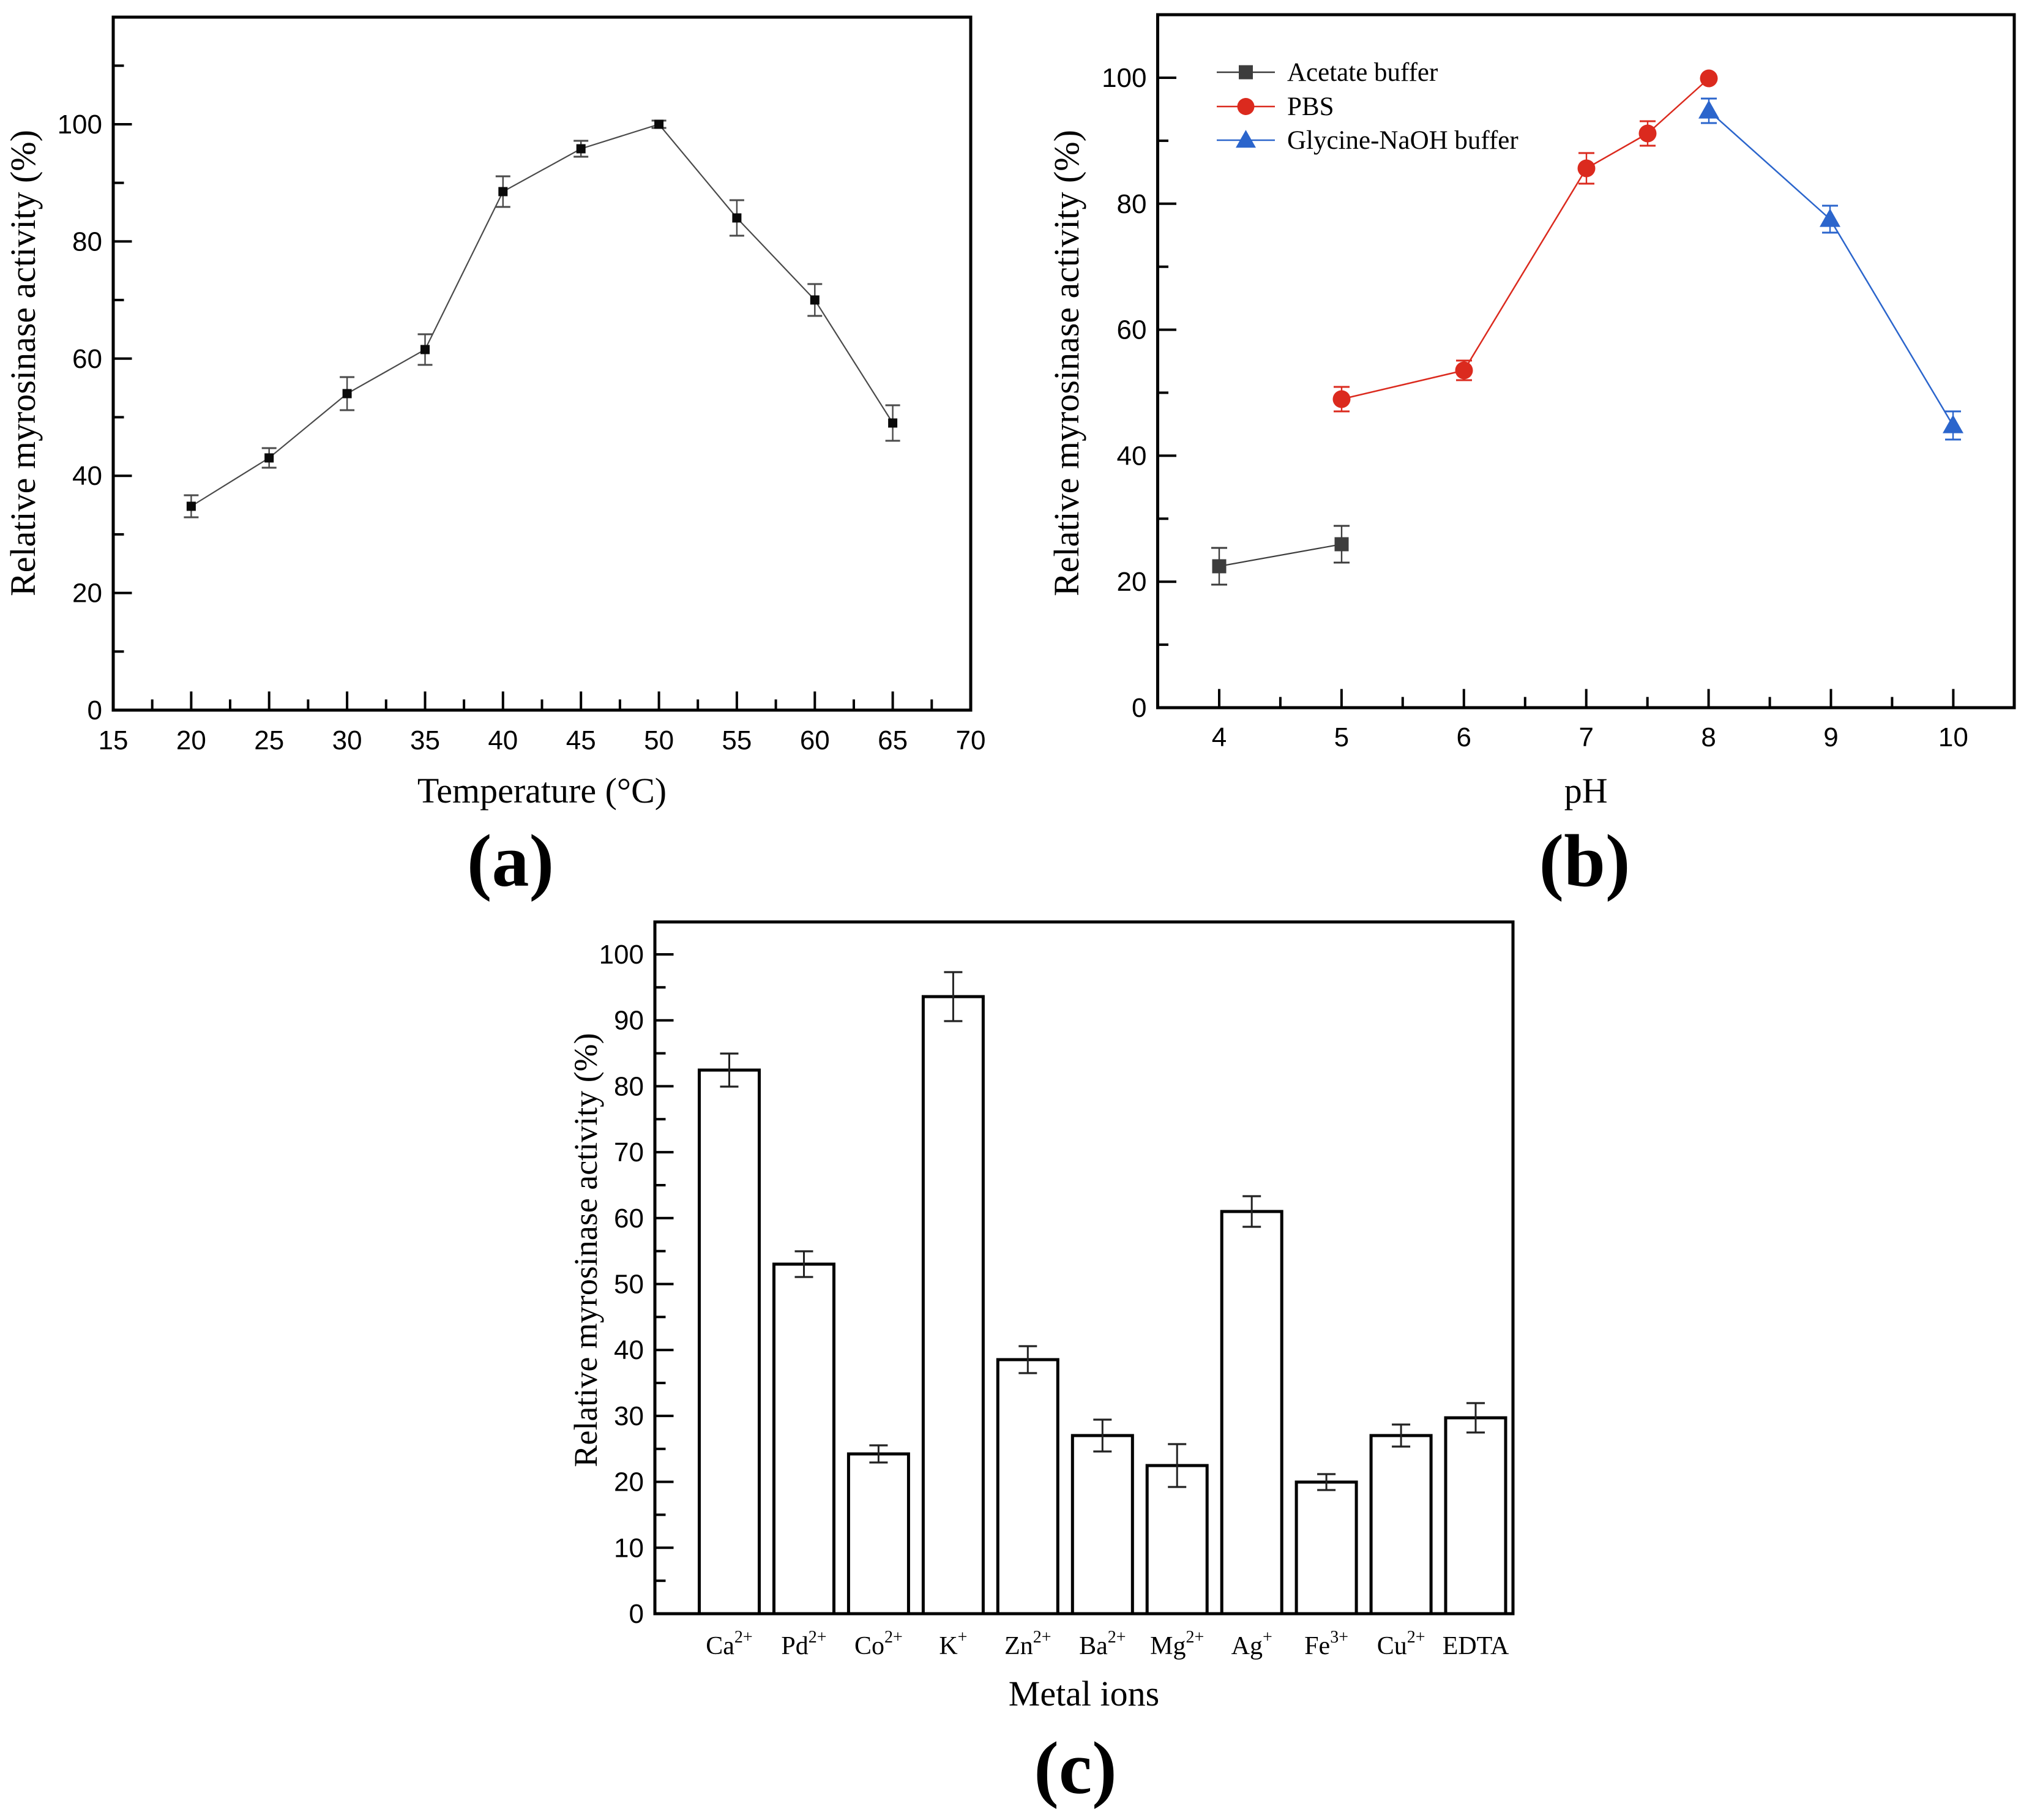  Describe the element at coordinates (953, 1644) in the screenshot. I see `svg-text: K+` at that location.